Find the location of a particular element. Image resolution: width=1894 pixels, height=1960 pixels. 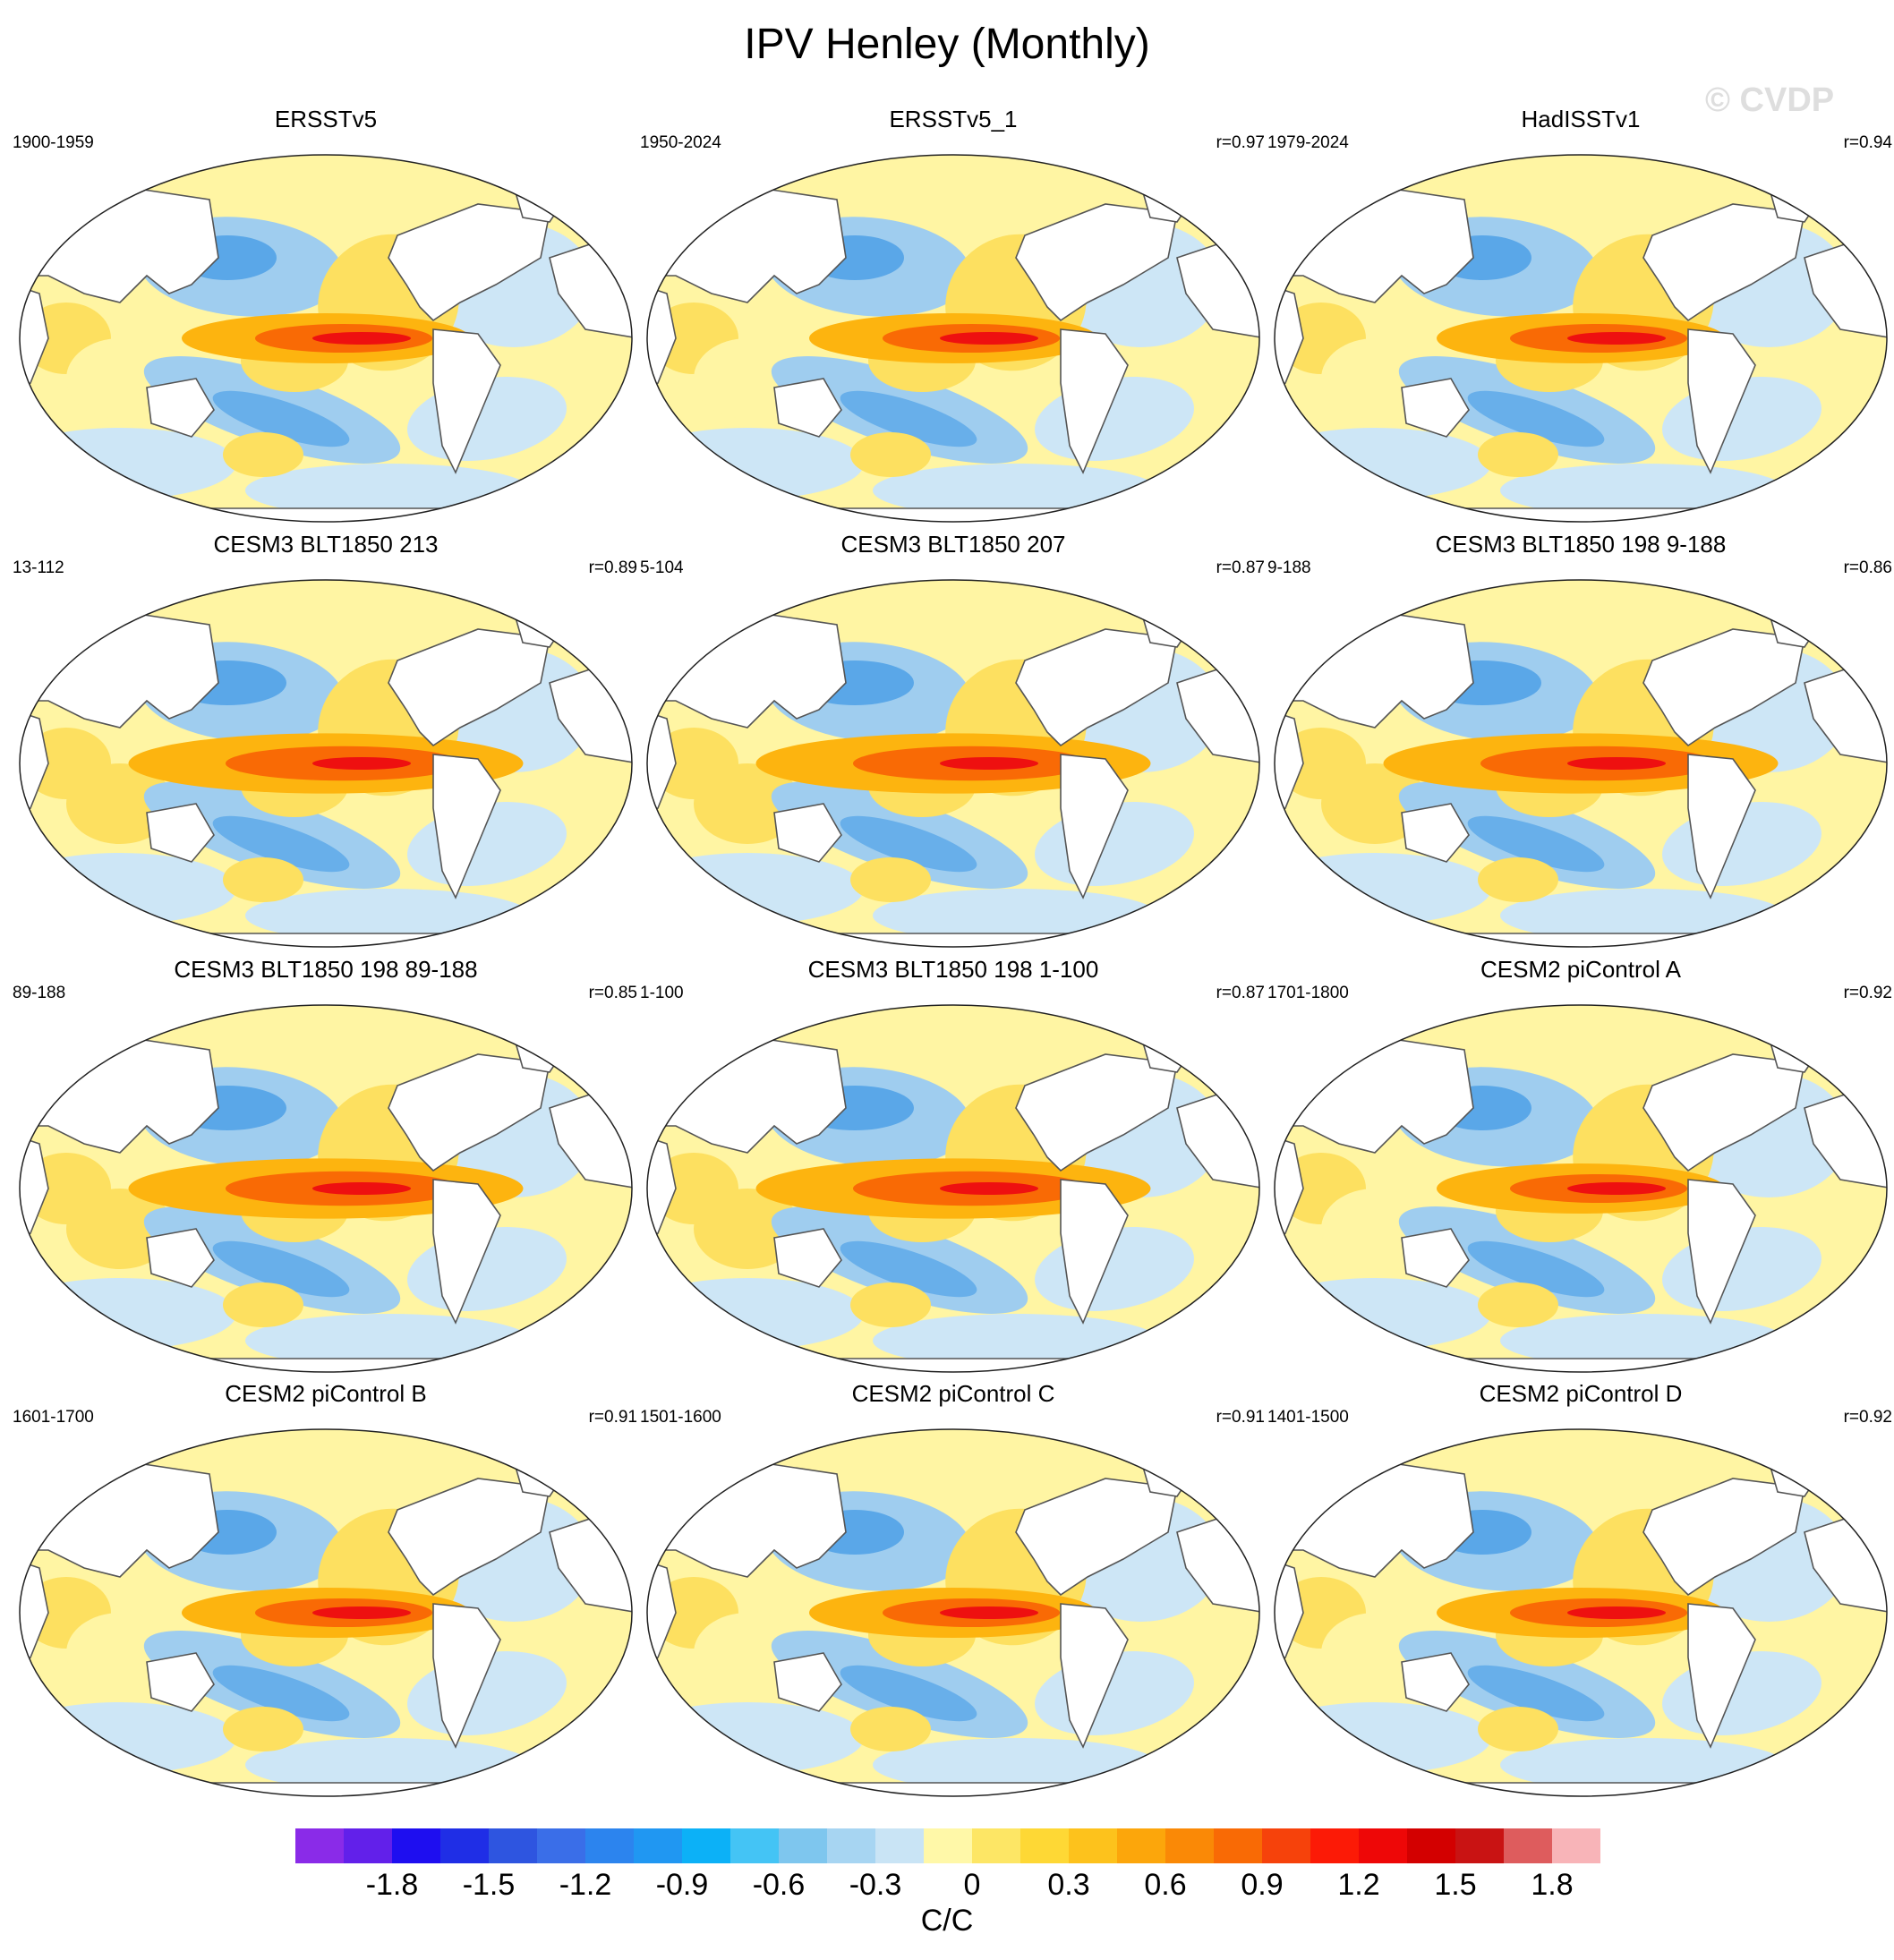

map-panel: ERSSTv5_1 1950-2024 r=0.97 is located at coordinates (953, 319).